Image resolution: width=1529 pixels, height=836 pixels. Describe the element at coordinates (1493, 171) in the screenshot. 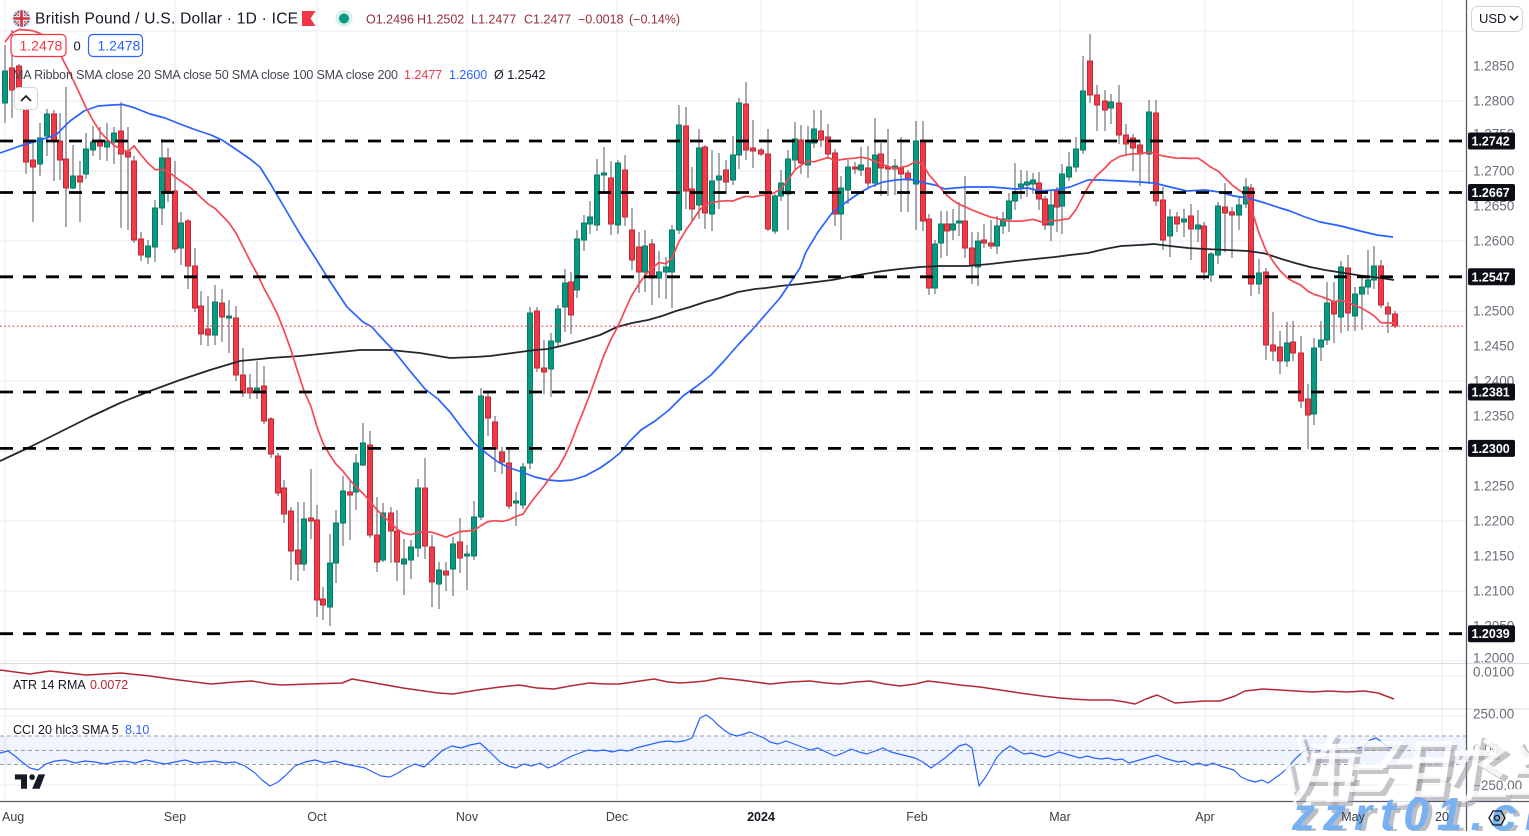

I see `svg-text: 1.2700` at that location.